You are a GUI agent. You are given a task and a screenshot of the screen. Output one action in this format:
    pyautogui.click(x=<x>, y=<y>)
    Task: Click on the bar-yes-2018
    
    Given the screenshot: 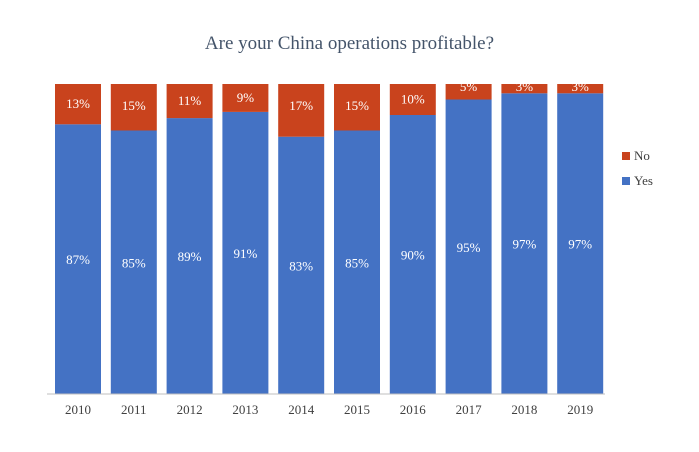 What is the action you would take?
    pyautogui.click(x=524, y=244)
    